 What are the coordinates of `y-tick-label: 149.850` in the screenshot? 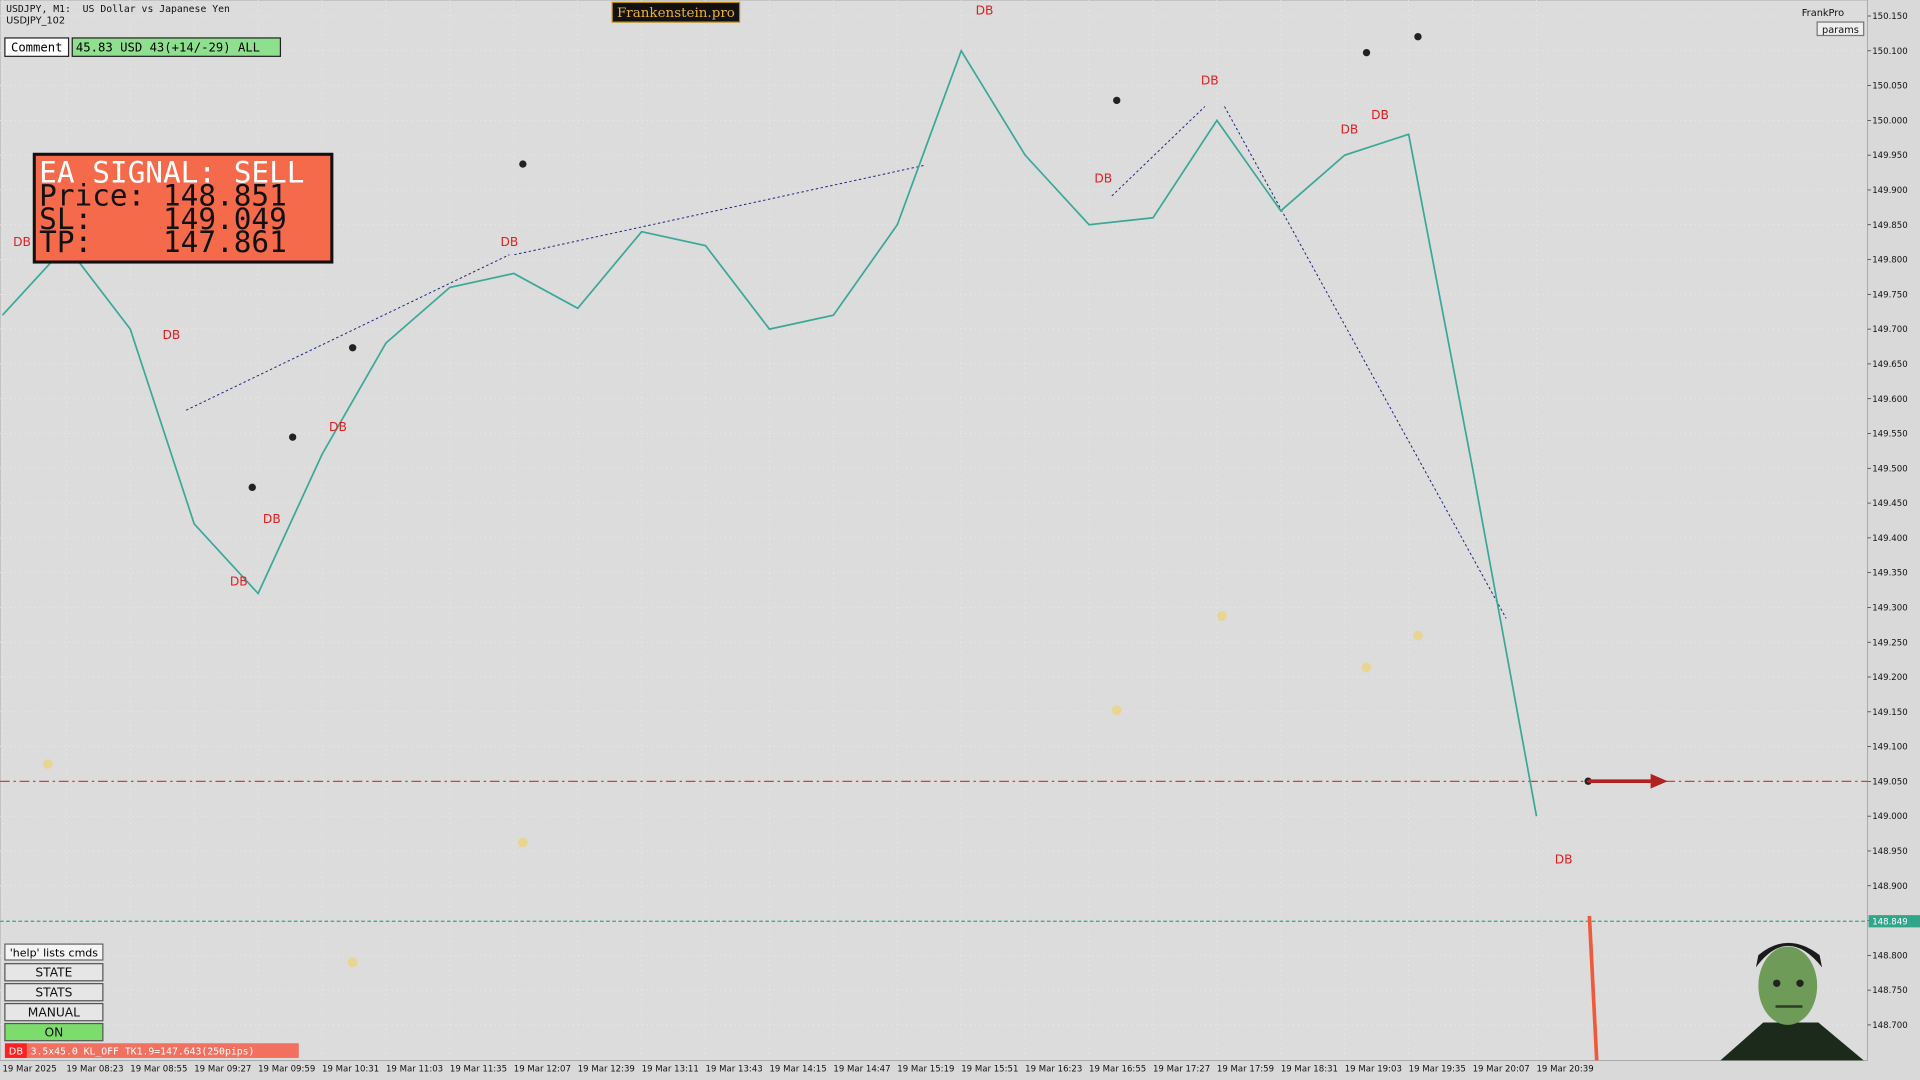 It's located at (1889, 226).